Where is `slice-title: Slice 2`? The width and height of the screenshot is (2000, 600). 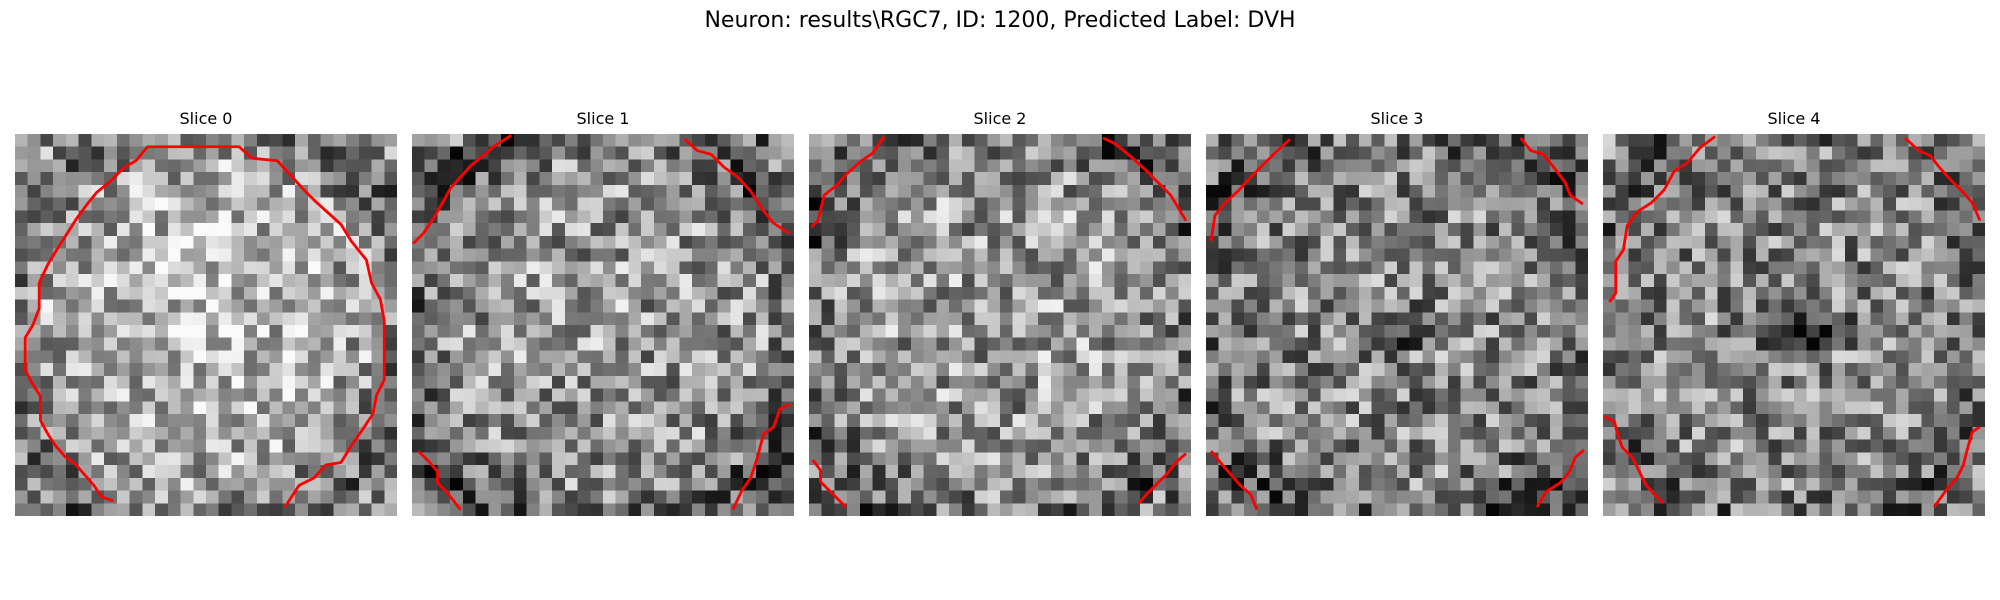
slice-title: Slice 2 is located at coordinates (1000, 118).